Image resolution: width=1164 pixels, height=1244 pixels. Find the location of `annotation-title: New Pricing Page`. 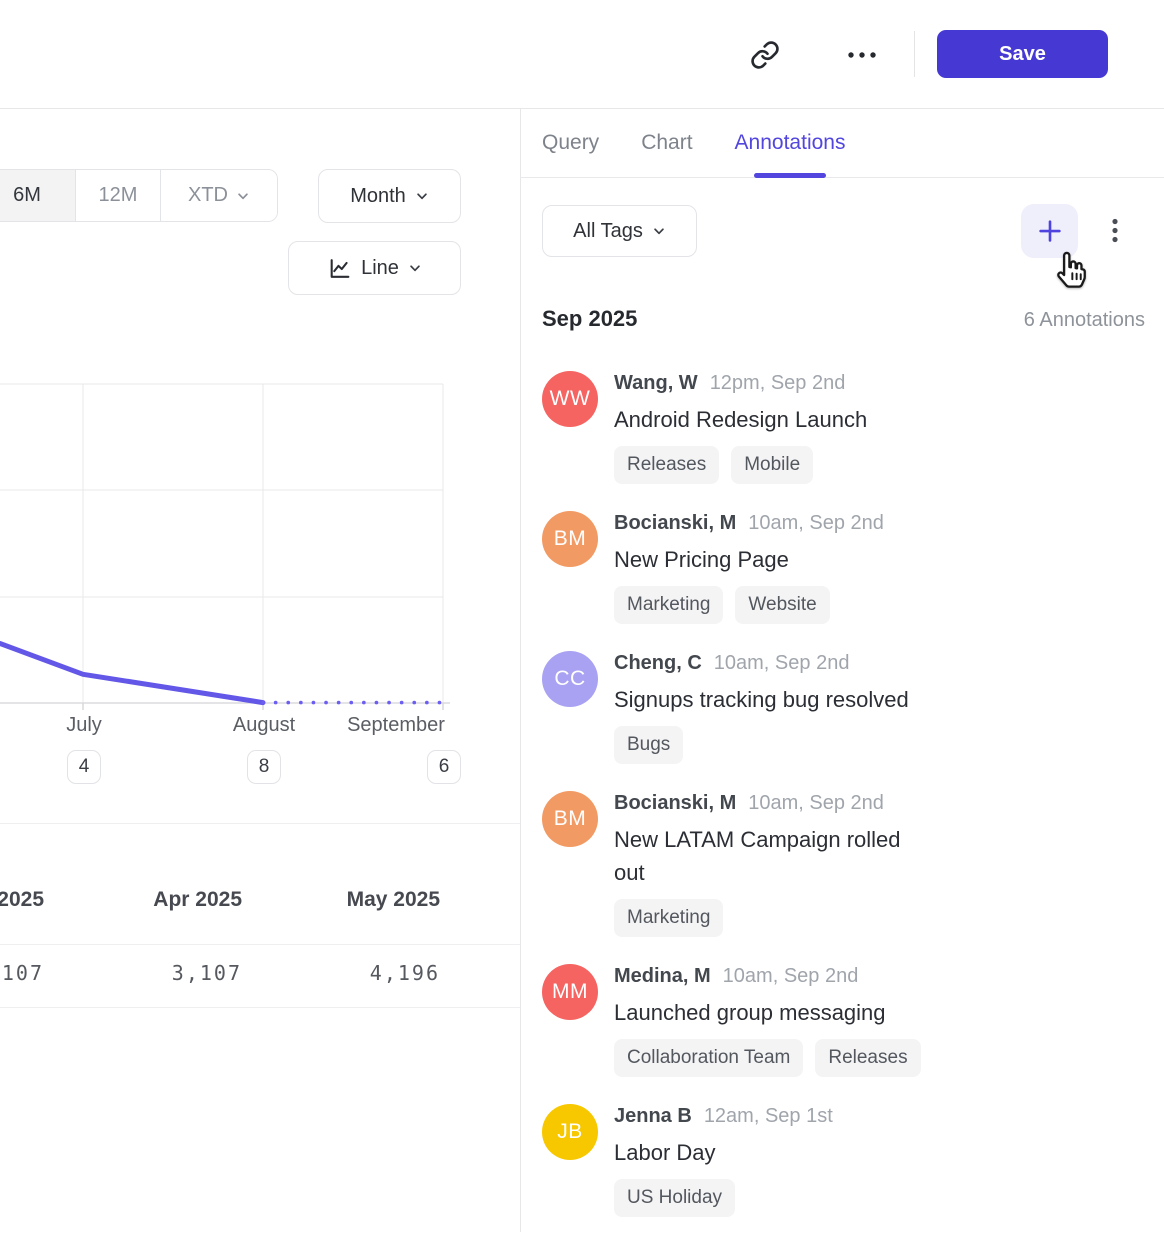

annotation-title: New Pricing Page is located at coordinates (701, 559).